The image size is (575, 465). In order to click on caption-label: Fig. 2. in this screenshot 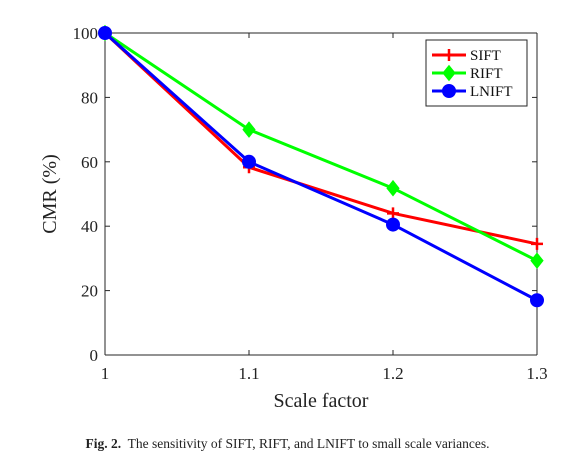, I will do `click(103, 443)`.